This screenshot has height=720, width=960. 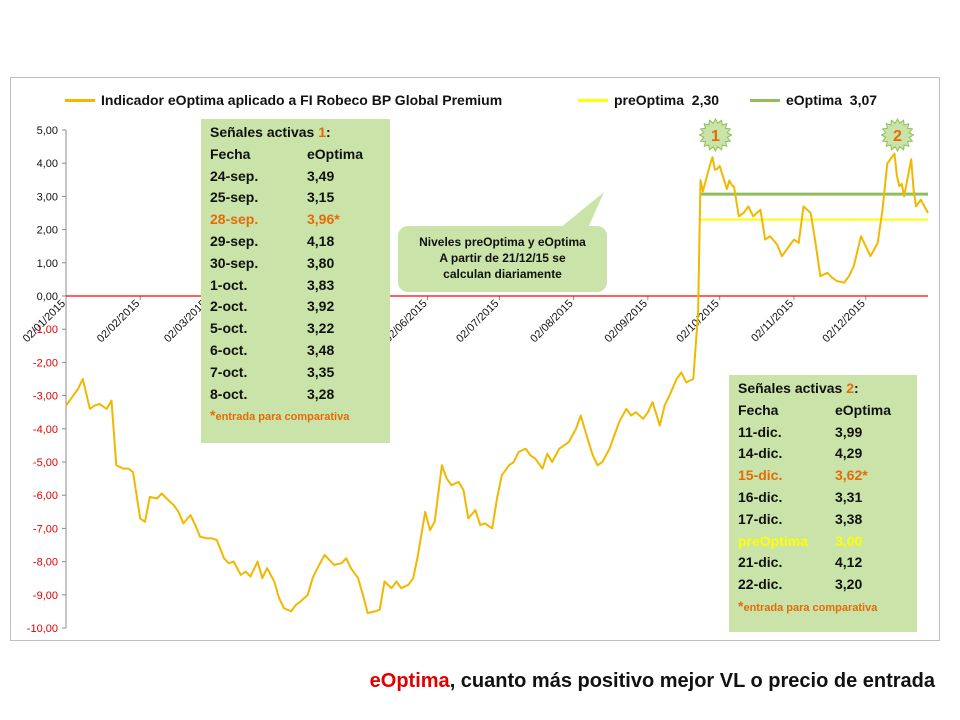 I want to click on panel2-row: 21-dic. 4,12, so click(x=827, y=563).